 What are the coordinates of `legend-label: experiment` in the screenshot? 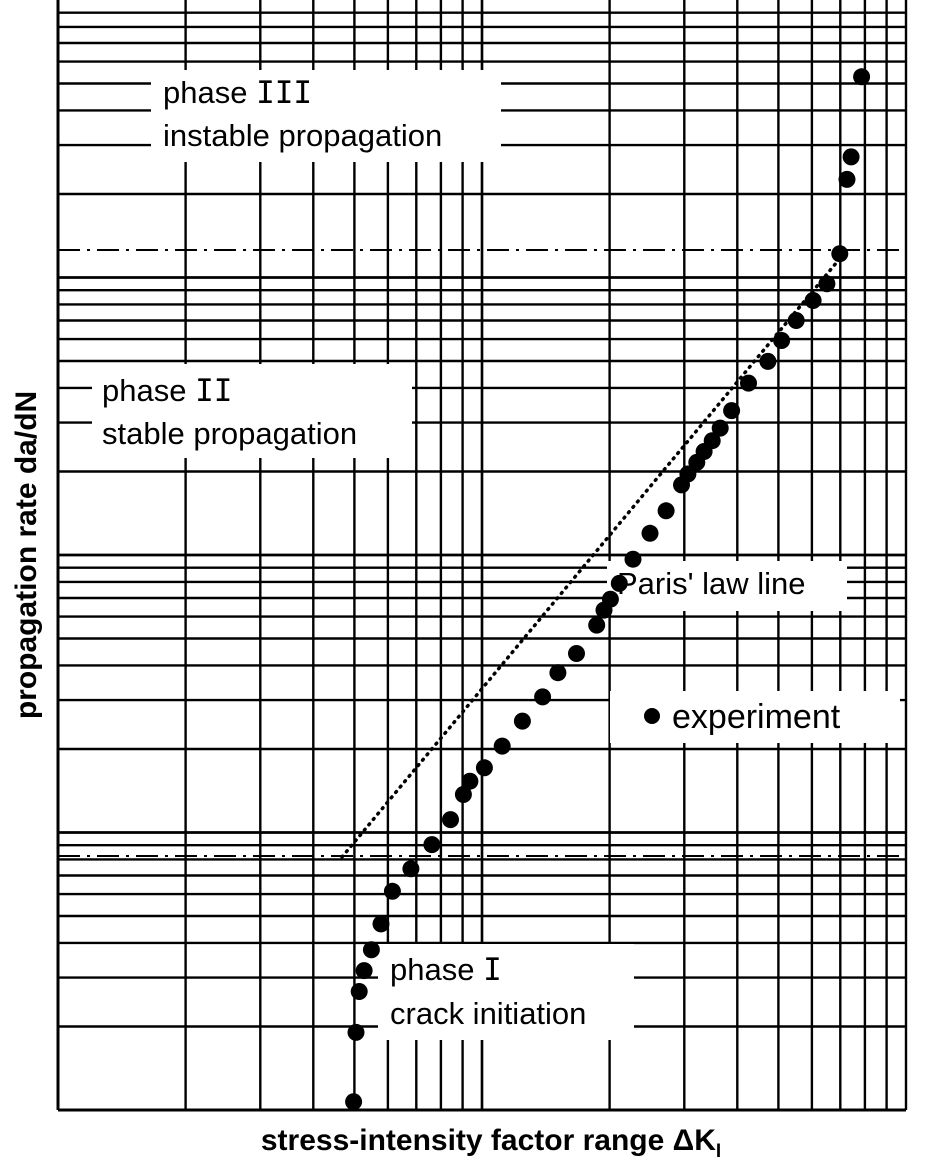 It's located at (756, 717).